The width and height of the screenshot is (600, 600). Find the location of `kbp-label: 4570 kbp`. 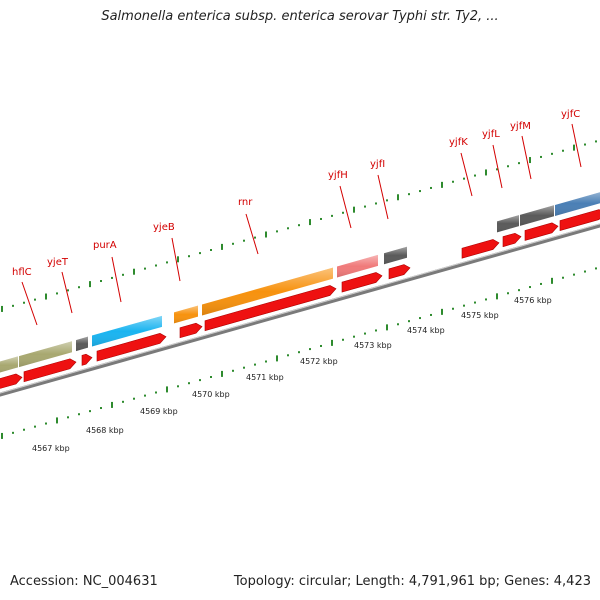

kbp-label: 4570 kbp is located at coordinates (211, 394).